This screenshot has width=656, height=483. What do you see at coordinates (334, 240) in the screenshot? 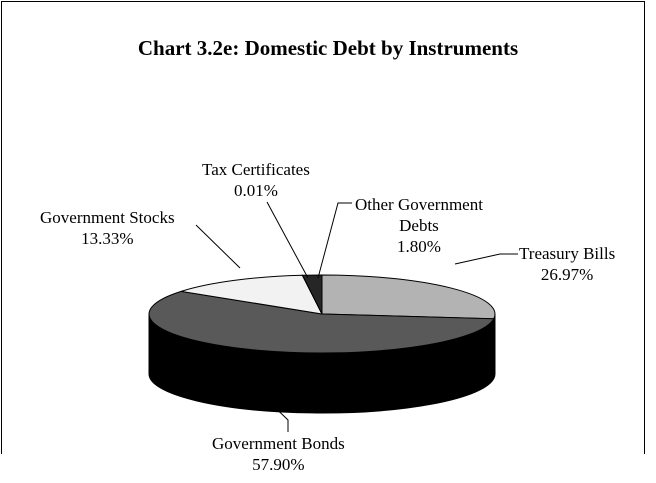
I see `leader-line-other-government-debts` at bounding box center [334, 240].